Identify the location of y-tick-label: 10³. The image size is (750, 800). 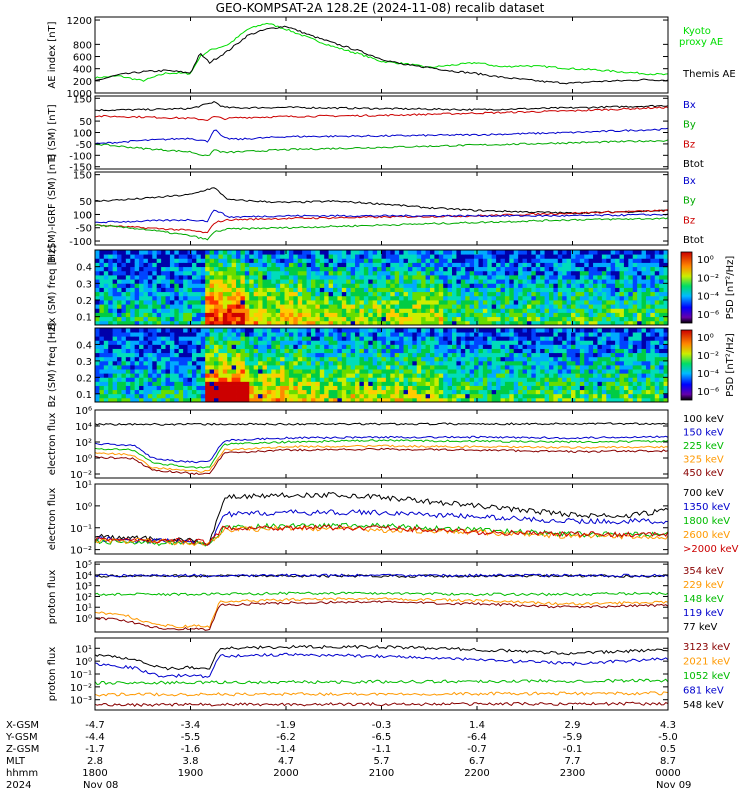
(83, 587).